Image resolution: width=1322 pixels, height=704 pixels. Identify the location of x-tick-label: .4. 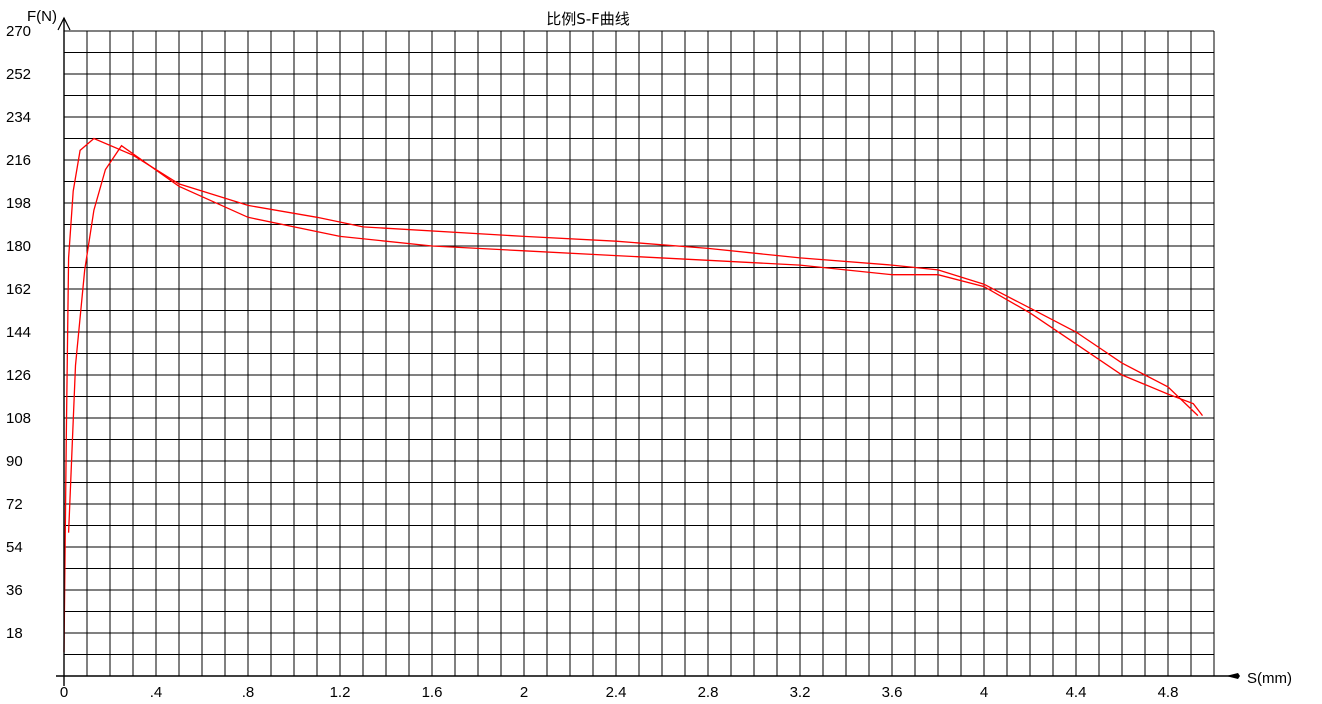
(156, 692).